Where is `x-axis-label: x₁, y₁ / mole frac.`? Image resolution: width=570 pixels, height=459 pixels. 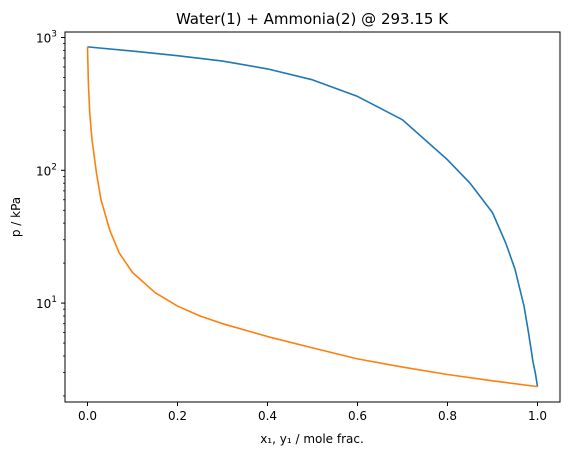 x-axis-label: x₁, y₁ / mole frac. is located at coordinates (312, 439).